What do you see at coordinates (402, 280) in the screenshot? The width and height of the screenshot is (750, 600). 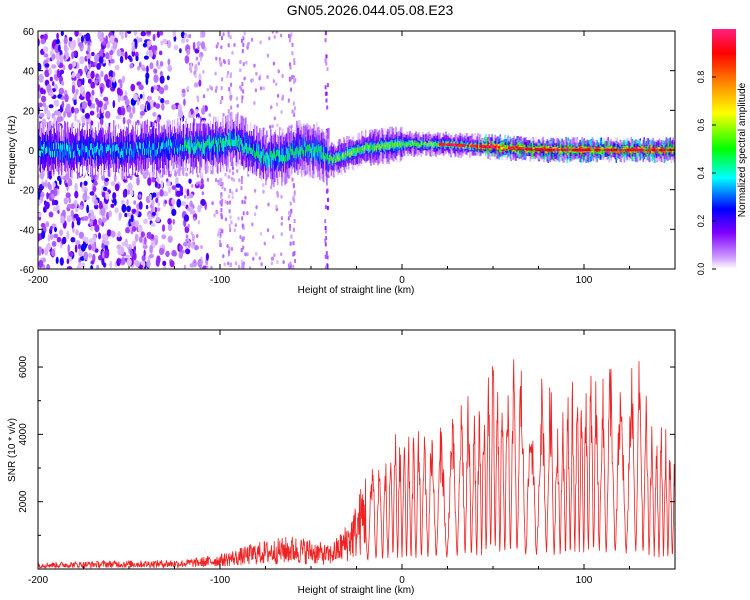 I see `x-tick-label: 0` at bounding box center [402, 280].